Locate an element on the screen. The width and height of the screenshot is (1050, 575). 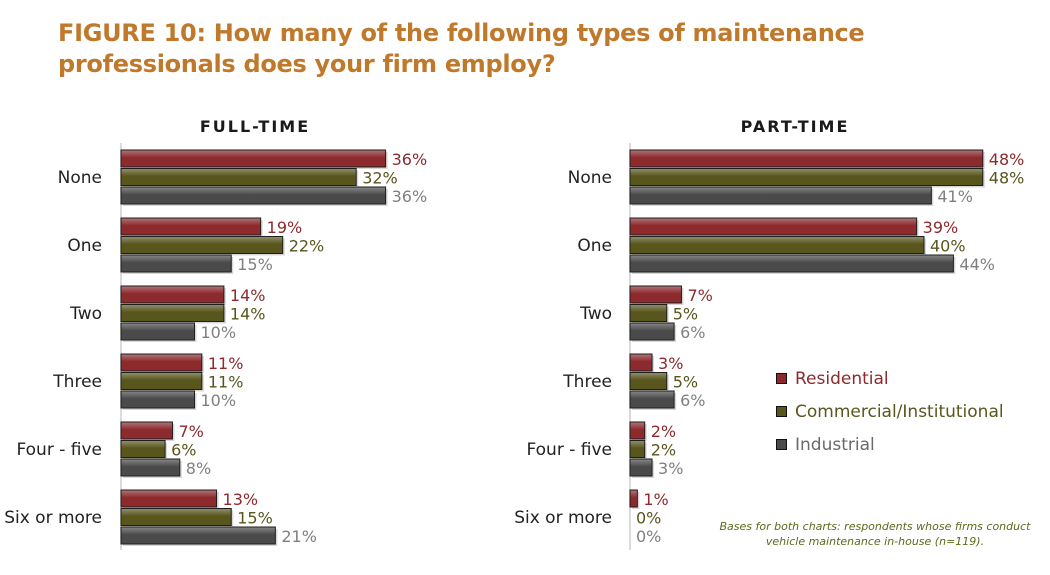
legend-item-commercial: Commercial/Institutional is located at coordinates (890, 411).